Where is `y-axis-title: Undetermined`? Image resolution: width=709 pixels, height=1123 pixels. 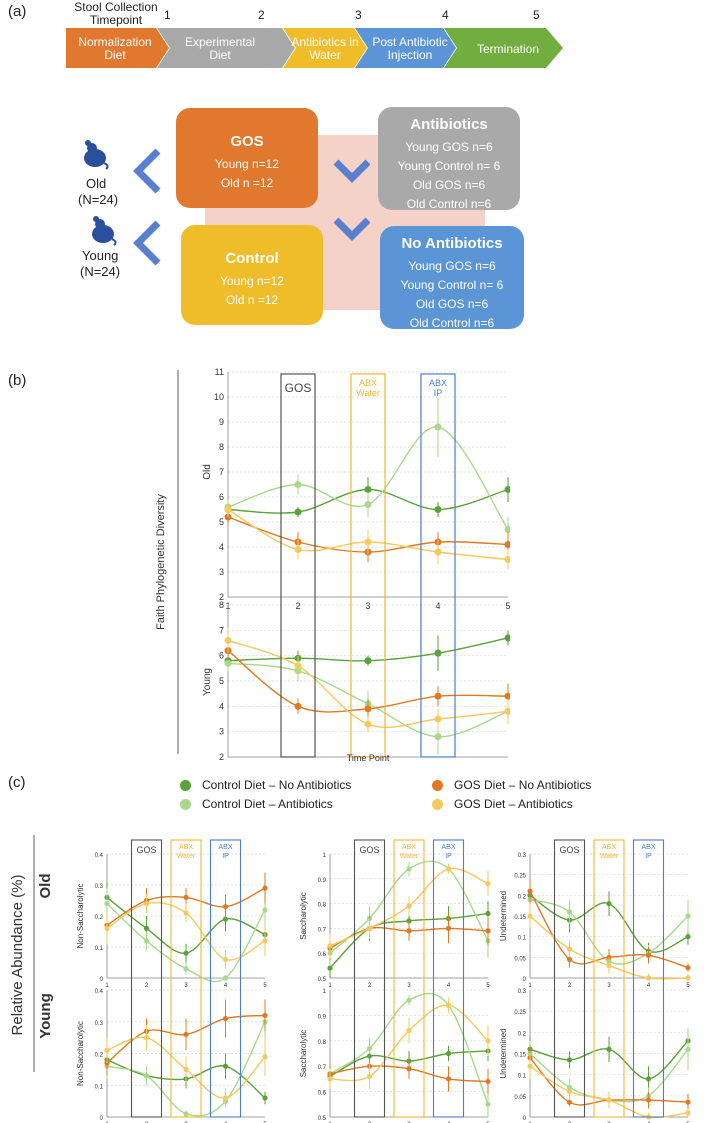 y-axis-title: Undetermined is located at coordinates (503, 916).